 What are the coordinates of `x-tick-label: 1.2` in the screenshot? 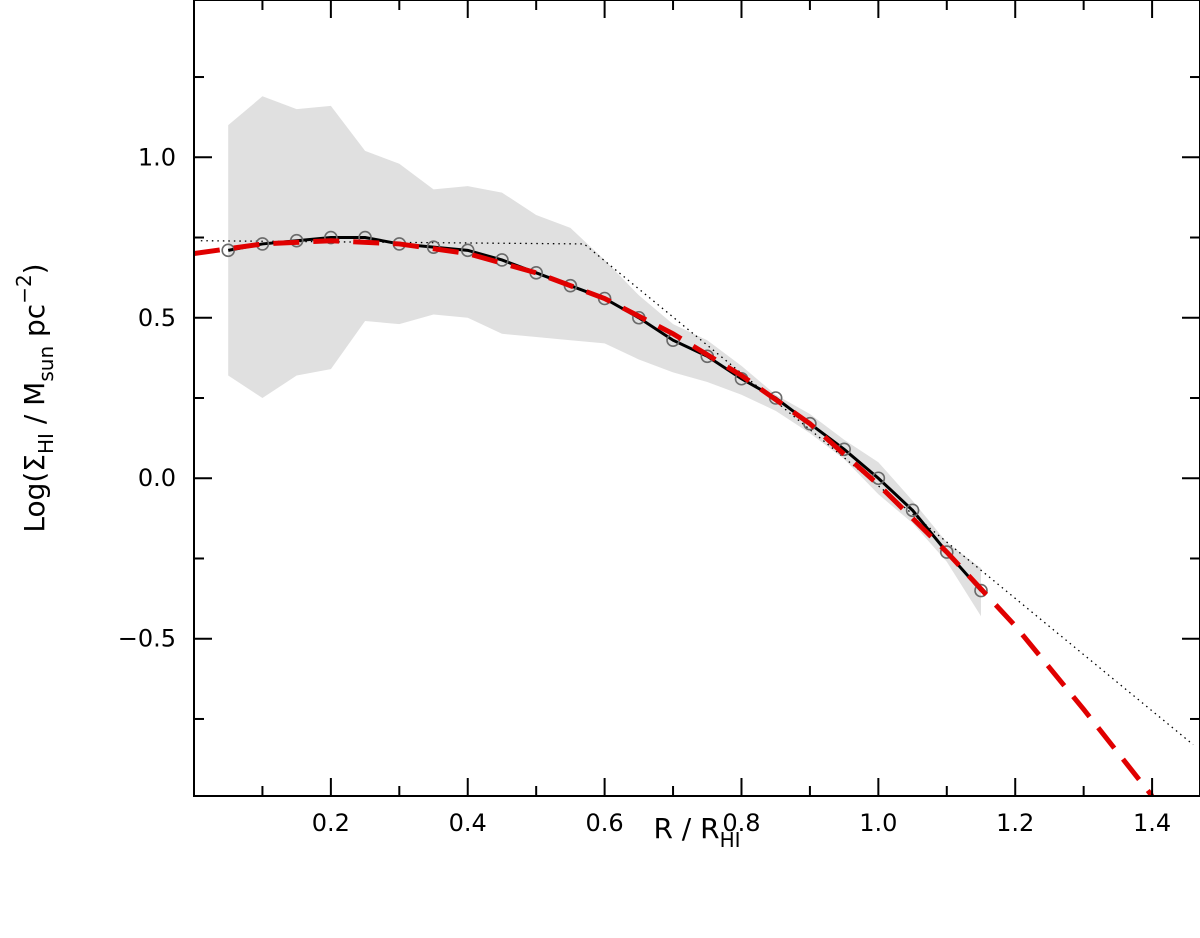 It's located at (1015, 823).